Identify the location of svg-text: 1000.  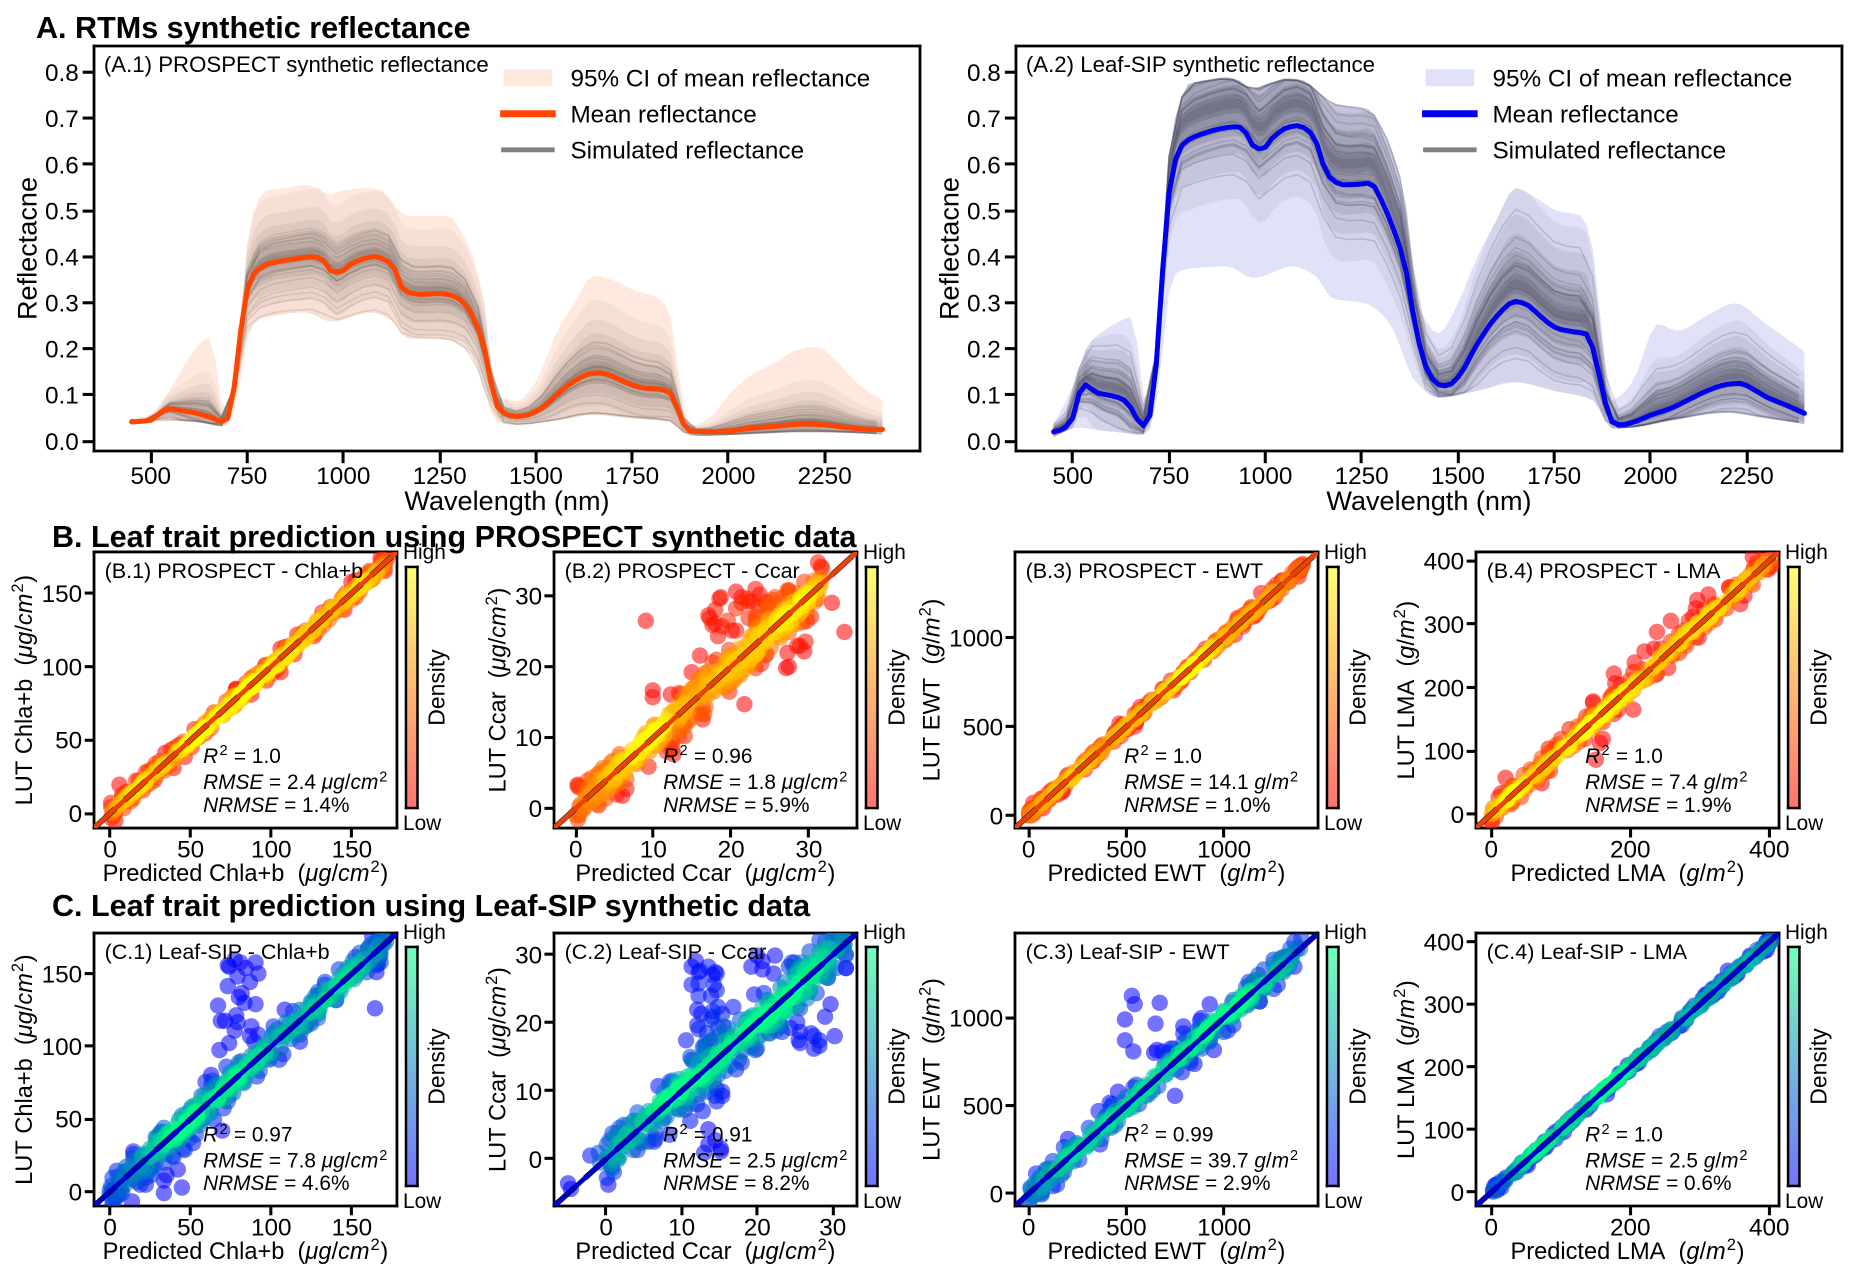
(343, 476).